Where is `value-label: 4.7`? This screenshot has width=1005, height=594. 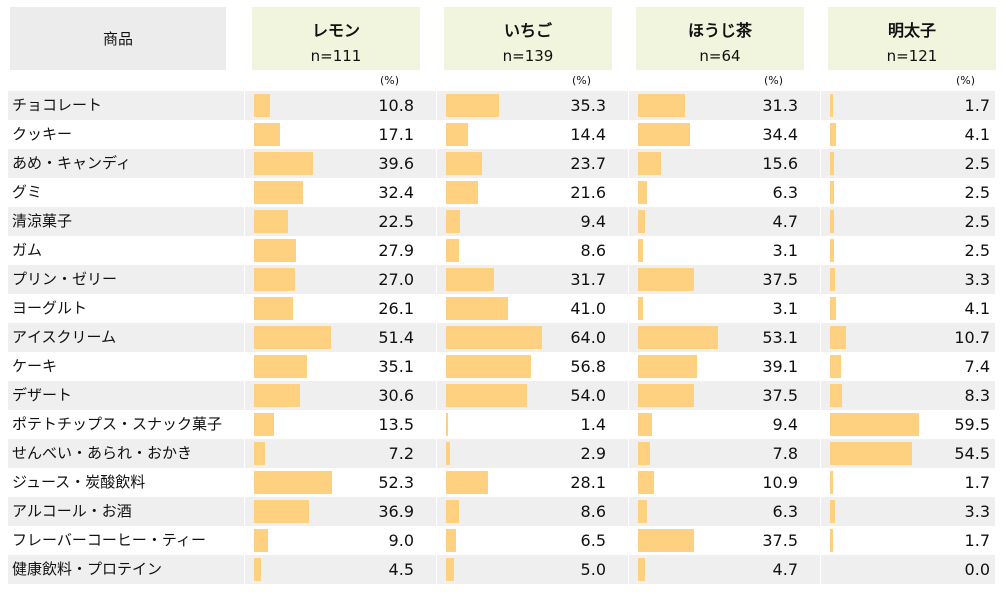
value-label: 4.7 is located at coordinates (785, 221).